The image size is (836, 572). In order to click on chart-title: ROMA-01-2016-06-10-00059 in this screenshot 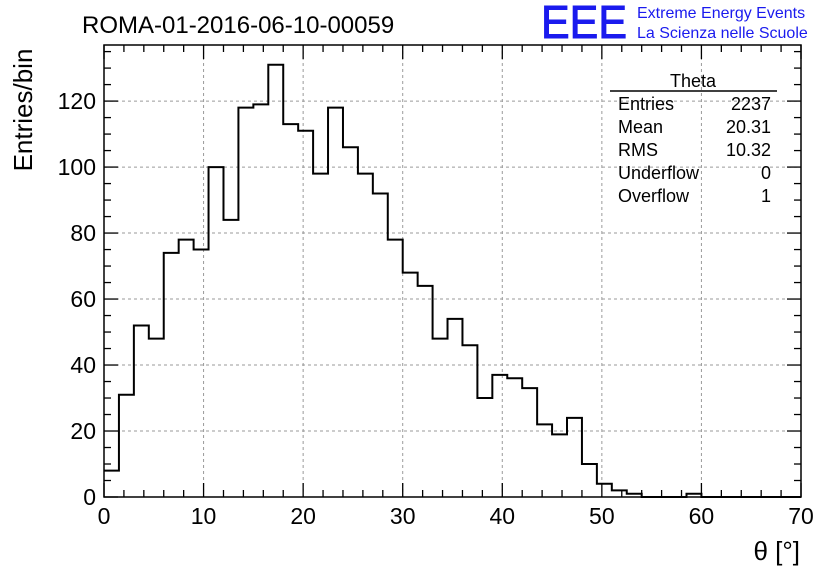, I will do `click(238, 25)`.